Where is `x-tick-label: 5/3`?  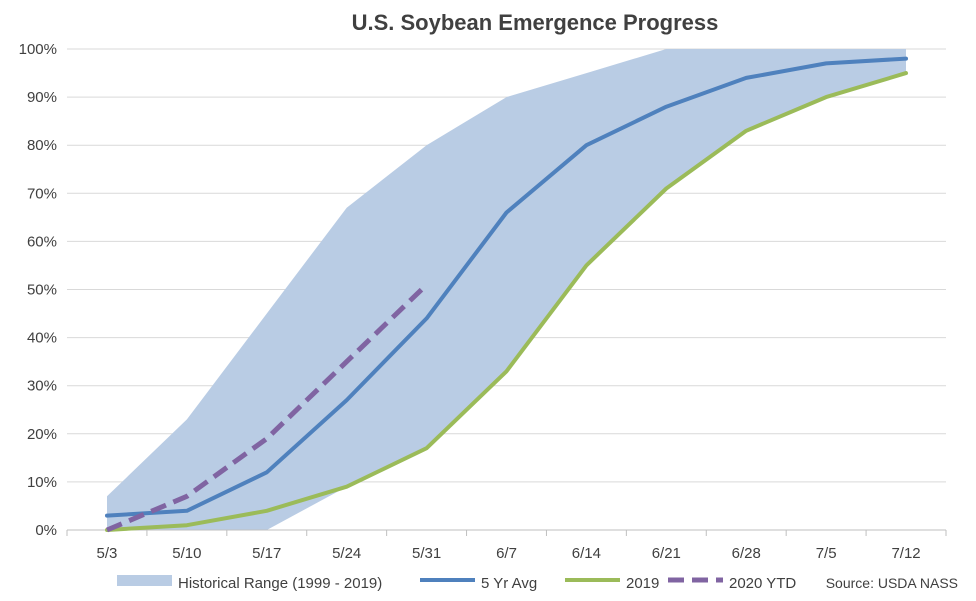 x-tick-label: 5/3 is located at coordinates (107, 553).